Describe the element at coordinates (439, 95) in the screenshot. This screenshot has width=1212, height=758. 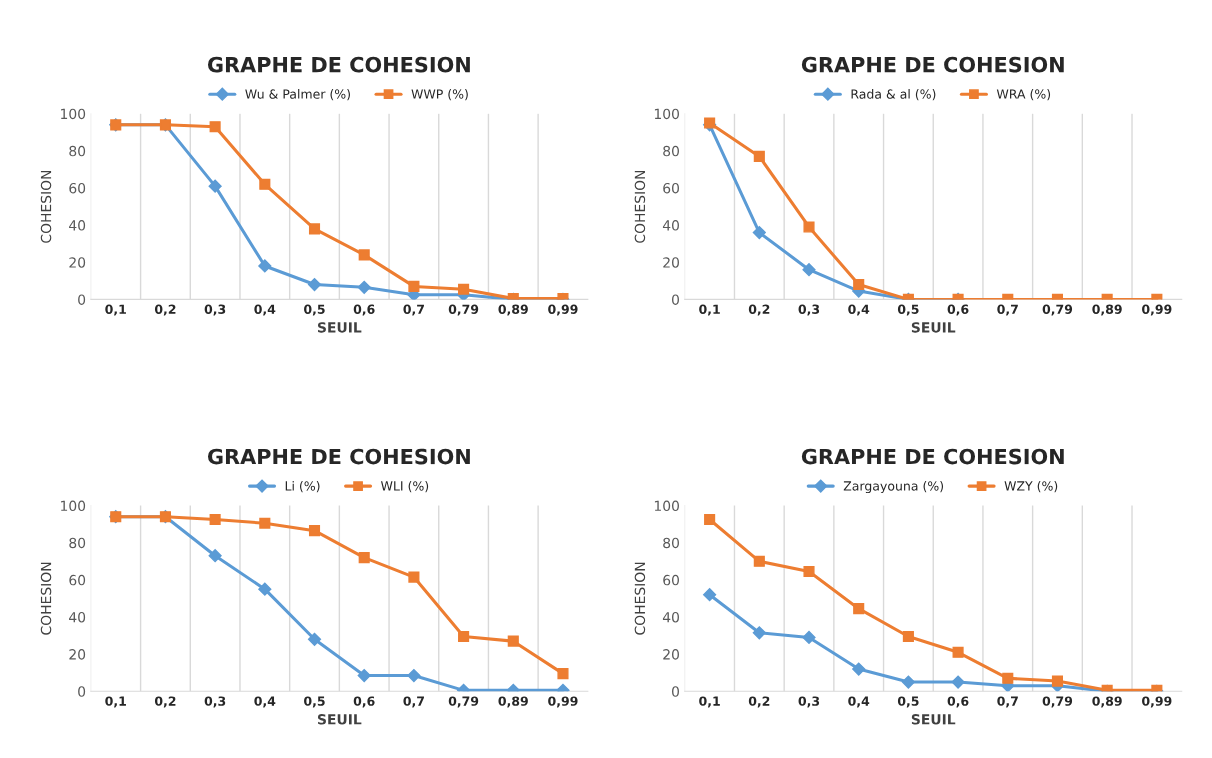
I see `legend-label: WWP (%)` at that location.